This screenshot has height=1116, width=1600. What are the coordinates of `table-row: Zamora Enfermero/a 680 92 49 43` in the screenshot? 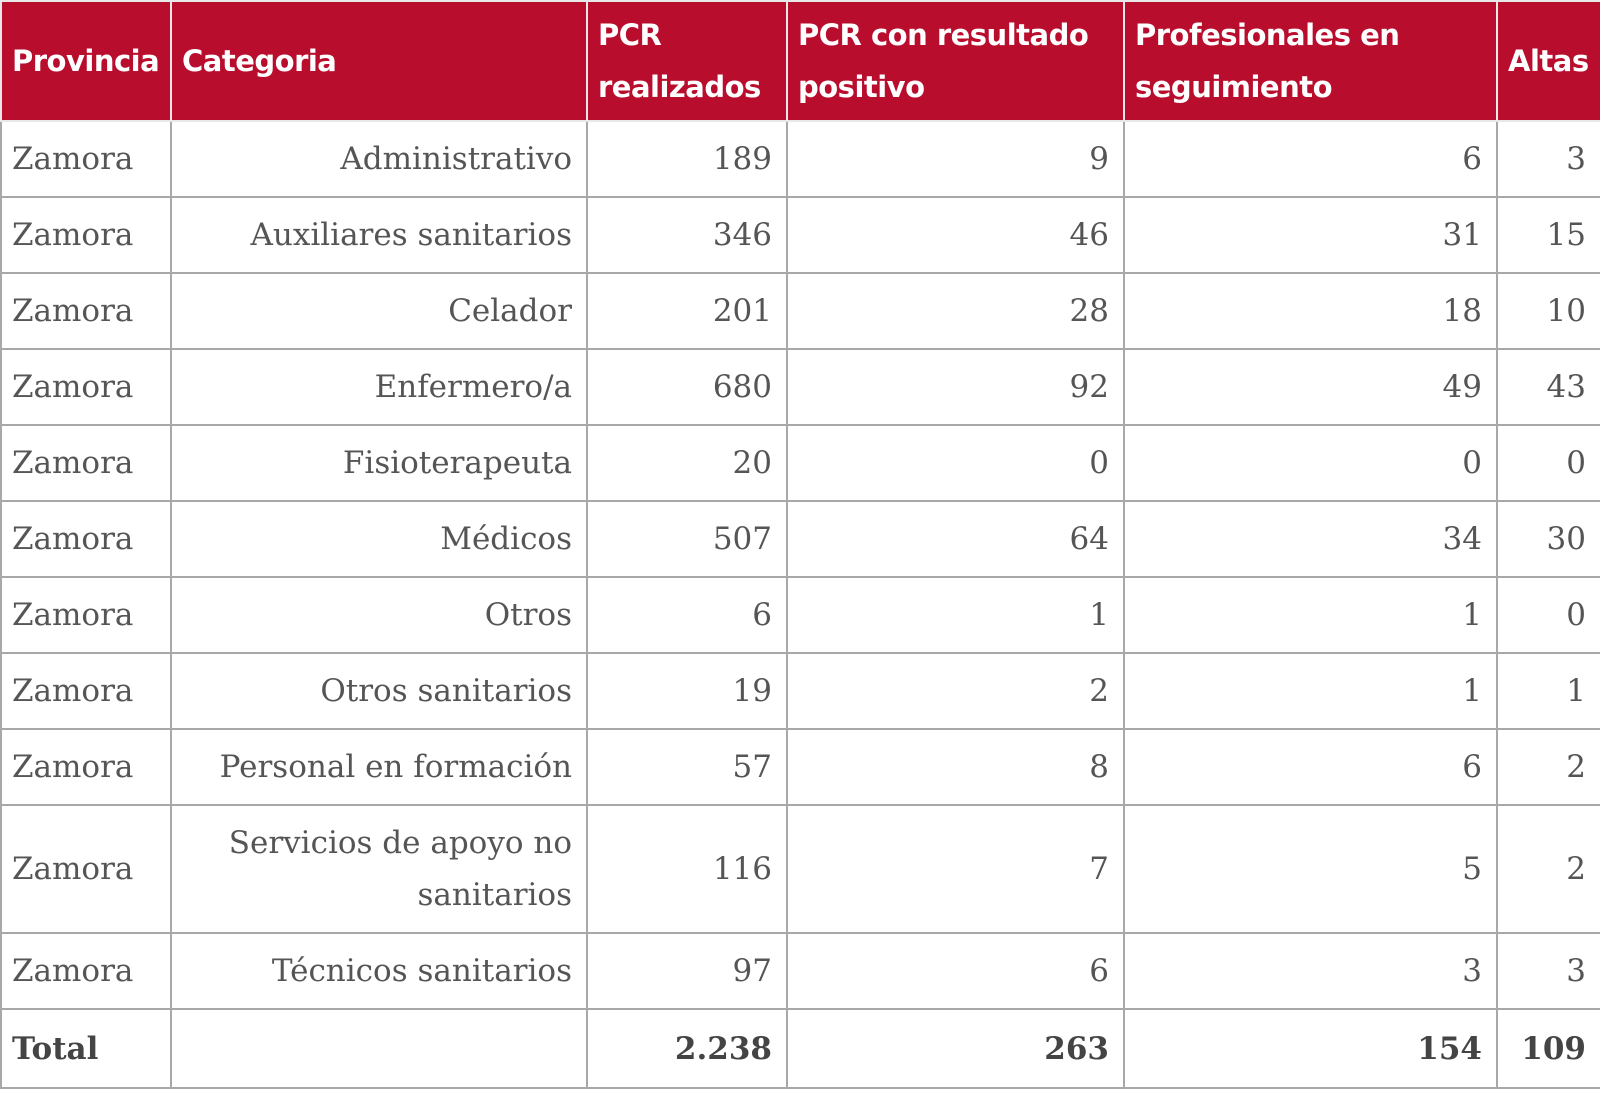 It's located at (800, 387).